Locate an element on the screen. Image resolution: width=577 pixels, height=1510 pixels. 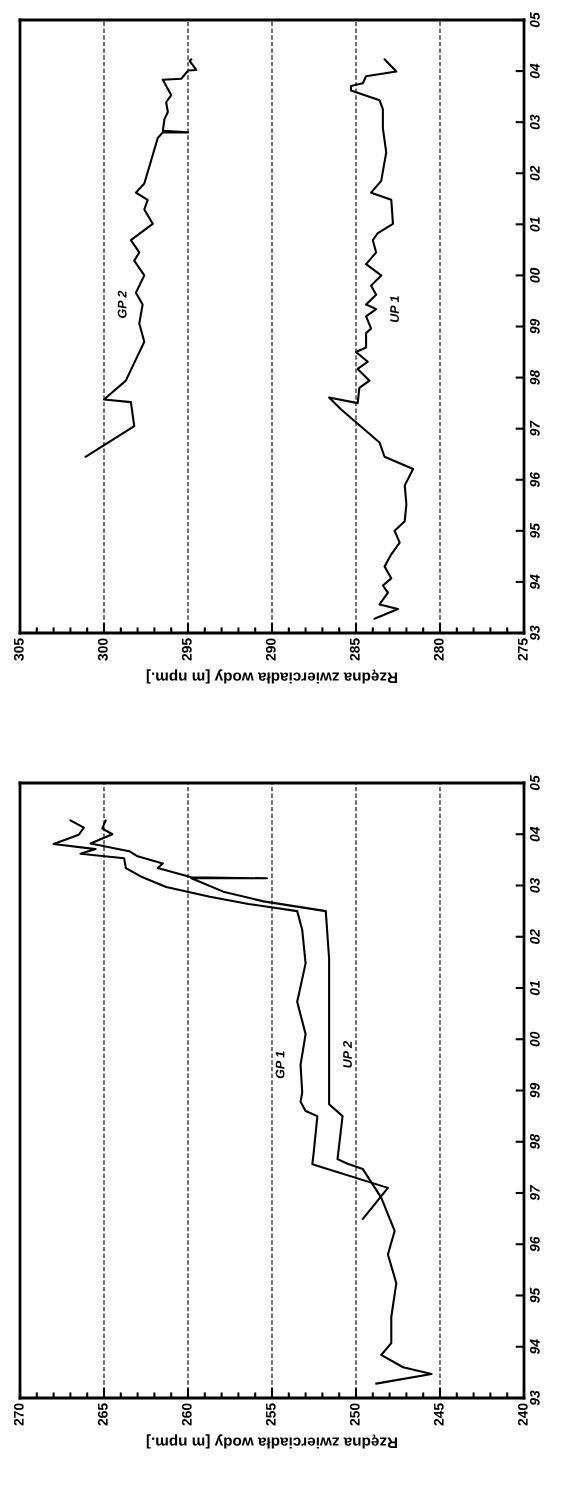
text: UP 1 is located at coordinates (394, 309).